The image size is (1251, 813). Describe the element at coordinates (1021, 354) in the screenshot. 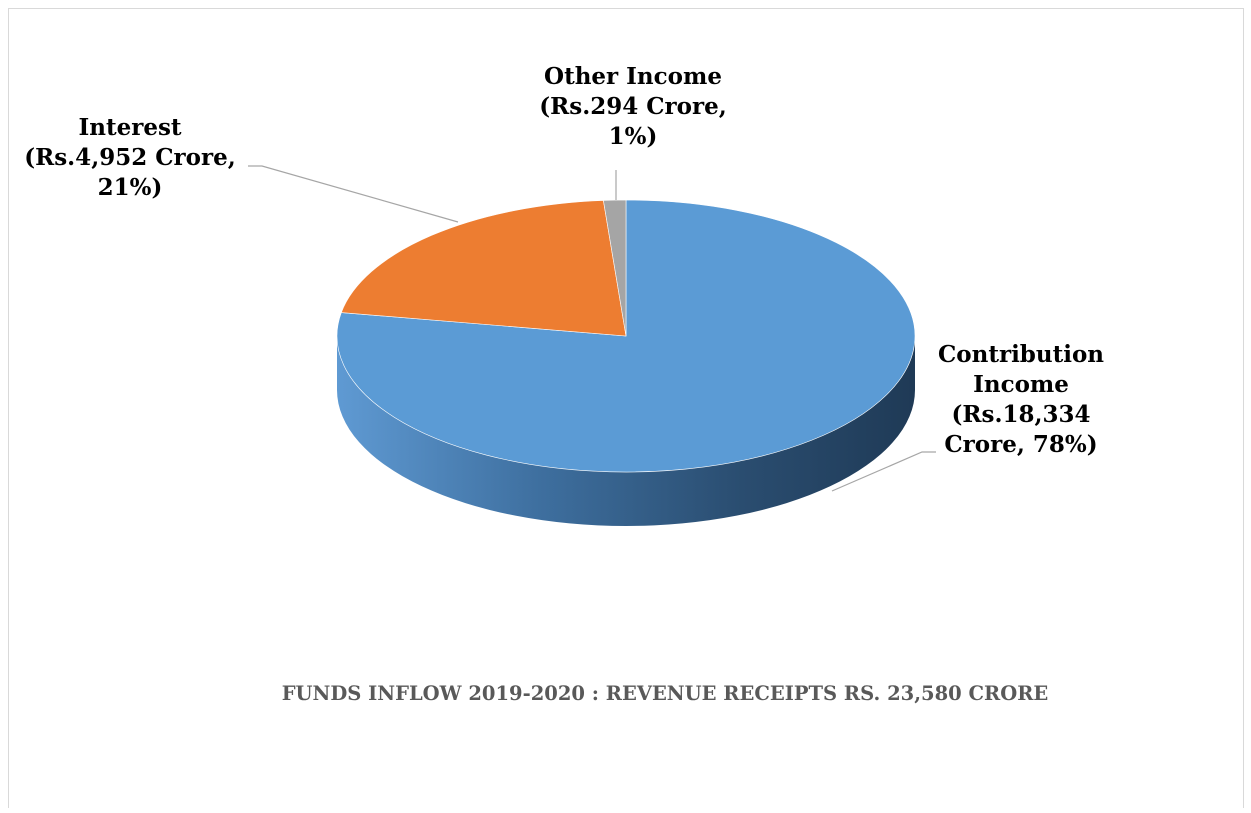

I see `data-label-line: Contribution` at that location.